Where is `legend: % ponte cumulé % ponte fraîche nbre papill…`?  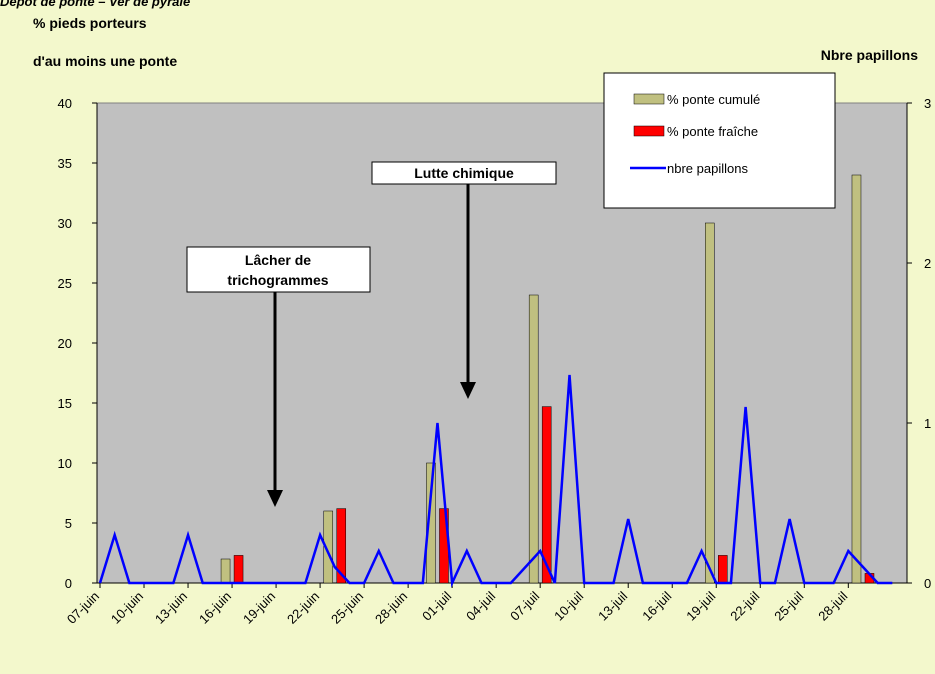
legend: % ponte cumulé % ponte fraîche nbre papill… is located at coordinates (719, 140).